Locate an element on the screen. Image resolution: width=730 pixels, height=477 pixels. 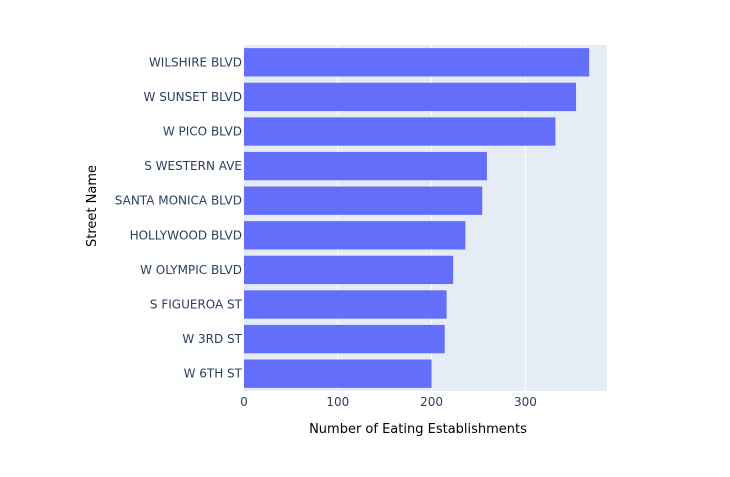
x-tick-label: 200 is located at coordinates (431, 402).